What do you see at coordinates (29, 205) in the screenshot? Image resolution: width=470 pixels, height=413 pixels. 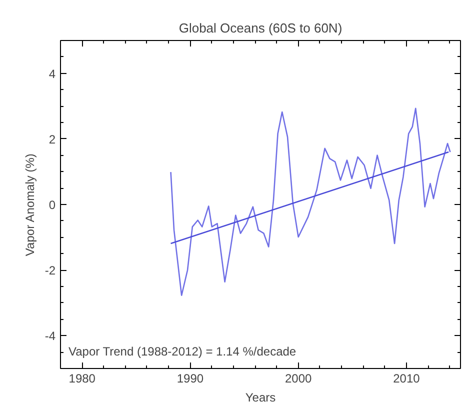 I see `y-axis-title: Vapor Anomaly (%)` at bounding box center [29, 205].